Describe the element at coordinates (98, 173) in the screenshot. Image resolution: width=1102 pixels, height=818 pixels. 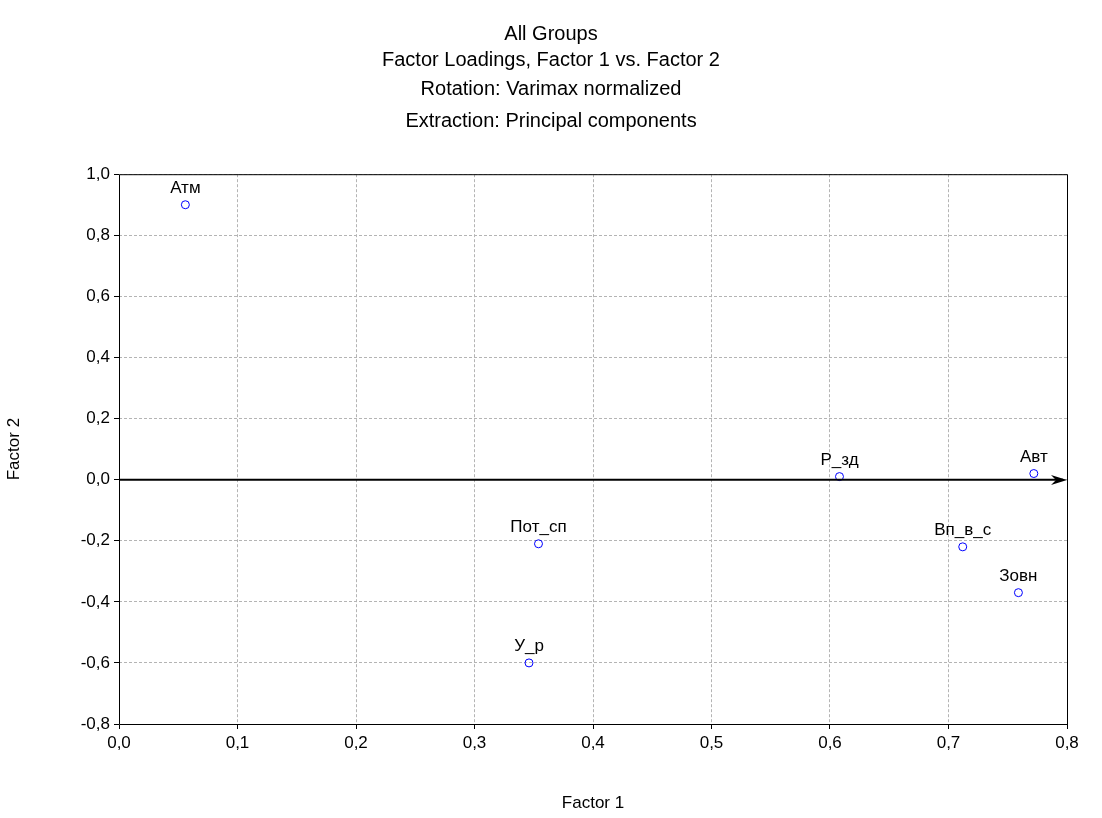
I see `y-tick-label: 1,0` at that location.